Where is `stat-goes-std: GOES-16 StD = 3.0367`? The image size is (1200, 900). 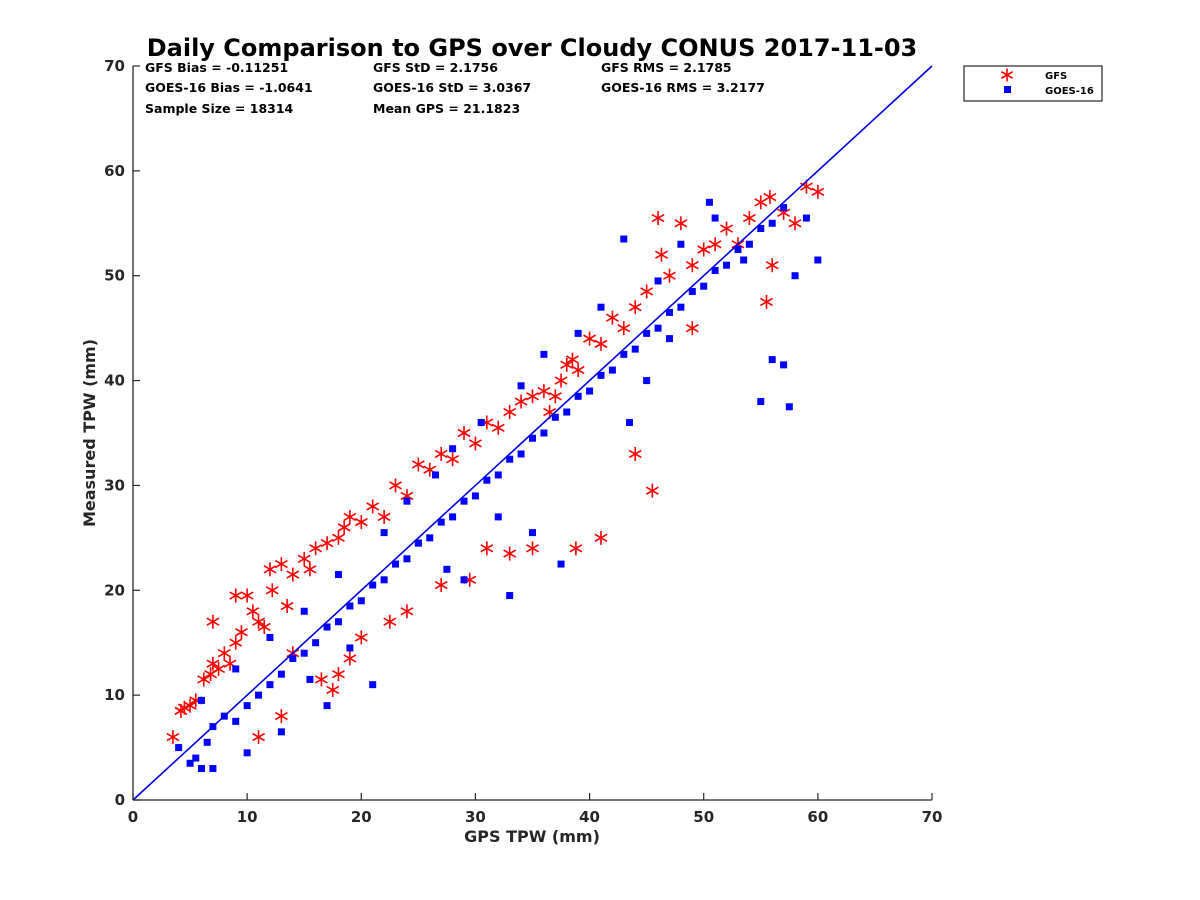
stat-goes-std: GOES-16 StD = 3.0367 is located at coordinates (452, 87).